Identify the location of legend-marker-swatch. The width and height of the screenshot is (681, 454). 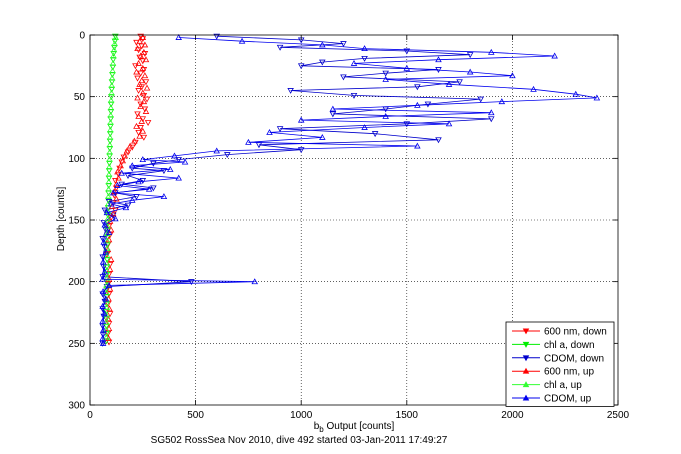
(526, 358).